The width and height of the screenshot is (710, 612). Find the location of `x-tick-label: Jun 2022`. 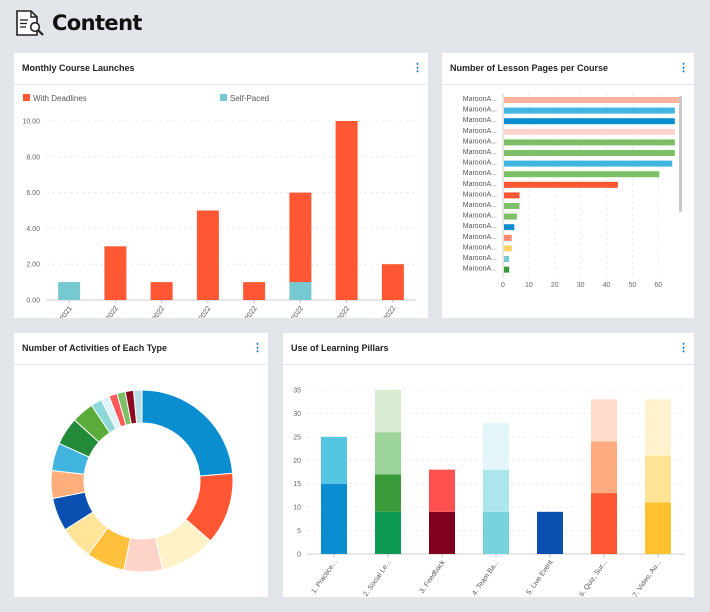

x-tick-label: Jun 2022 is located at coordinates (294, 311).